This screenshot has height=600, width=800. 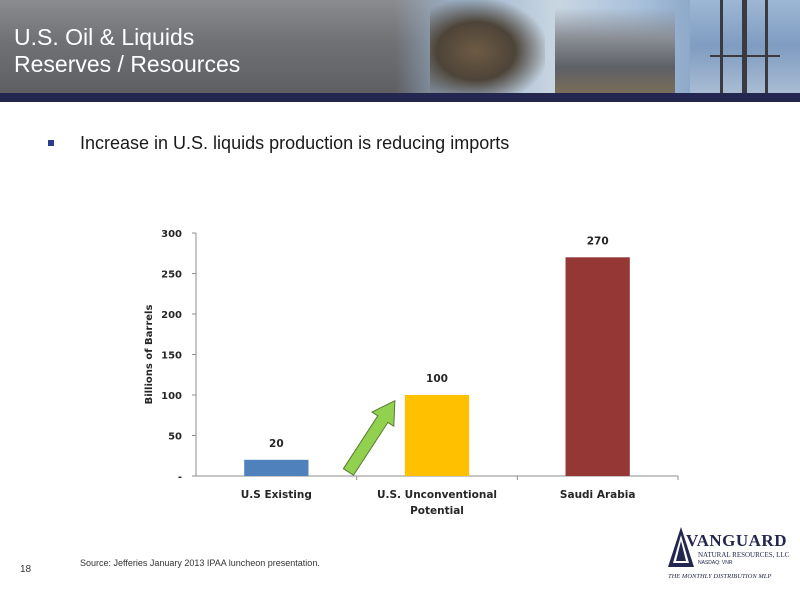 What do you see at coordinates (736, 540) in the screenshot?
I see `logo-name: VANGUARD` at bounding box center [736, 540].